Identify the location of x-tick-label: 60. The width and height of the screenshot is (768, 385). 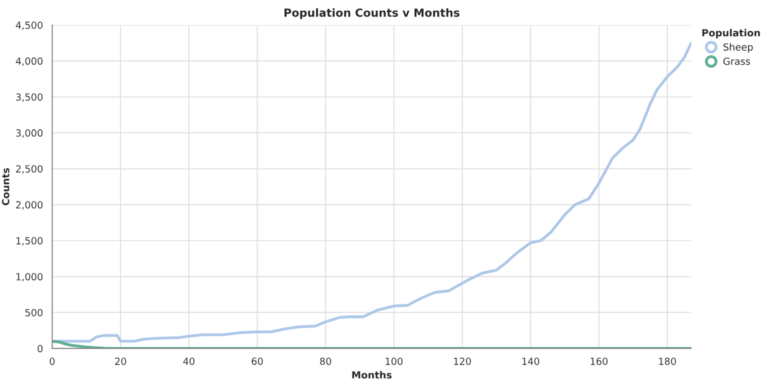
(257, 361).